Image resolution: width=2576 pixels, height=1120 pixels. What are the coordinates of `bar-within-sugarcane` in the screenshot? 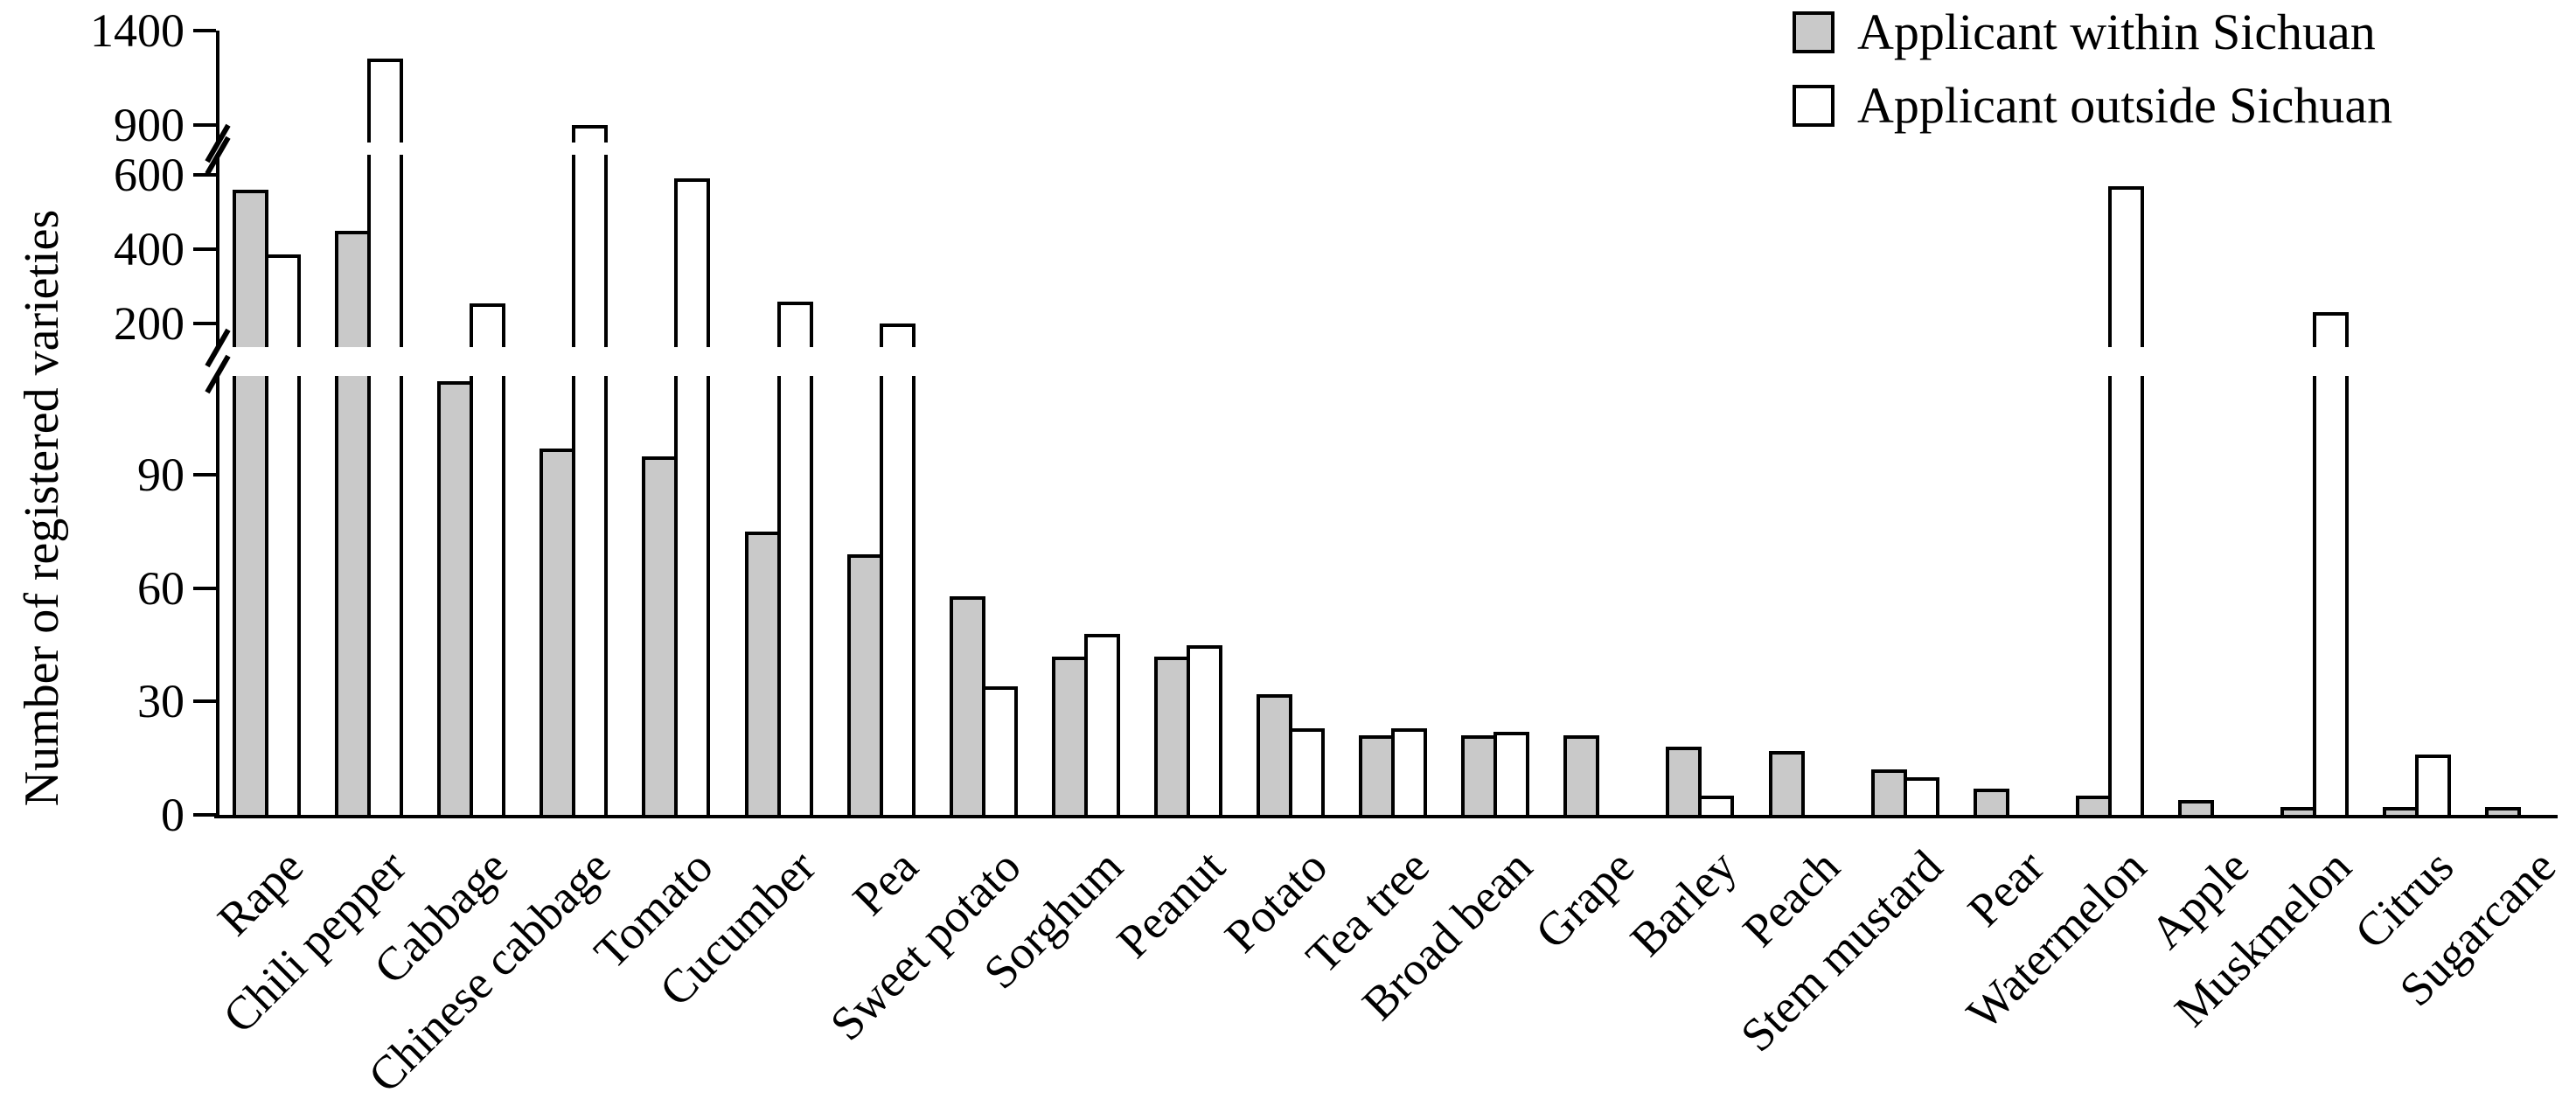 It's located at (2503, 811).